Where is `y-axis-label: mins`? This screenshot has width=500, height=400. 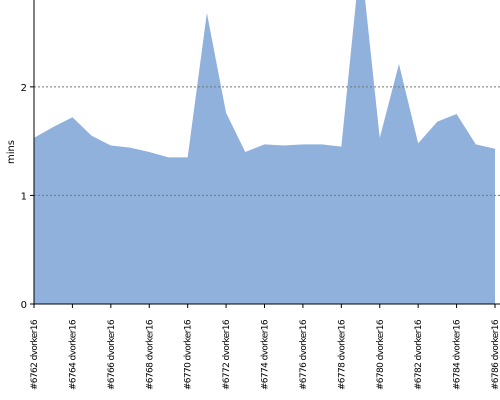 y-axis-label: mins is located at coordinates (11, 152).